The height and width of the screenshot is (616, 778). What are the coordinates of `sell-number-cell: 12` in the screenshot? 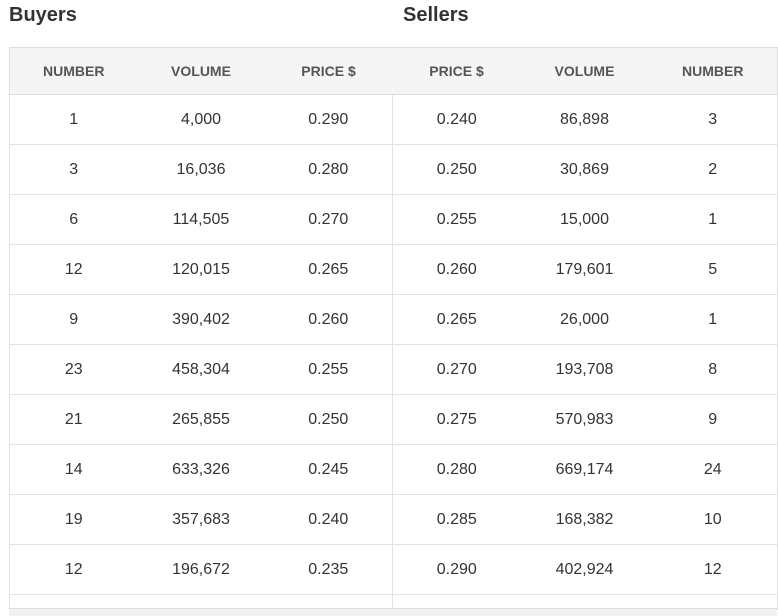 It's located at (713, 569).